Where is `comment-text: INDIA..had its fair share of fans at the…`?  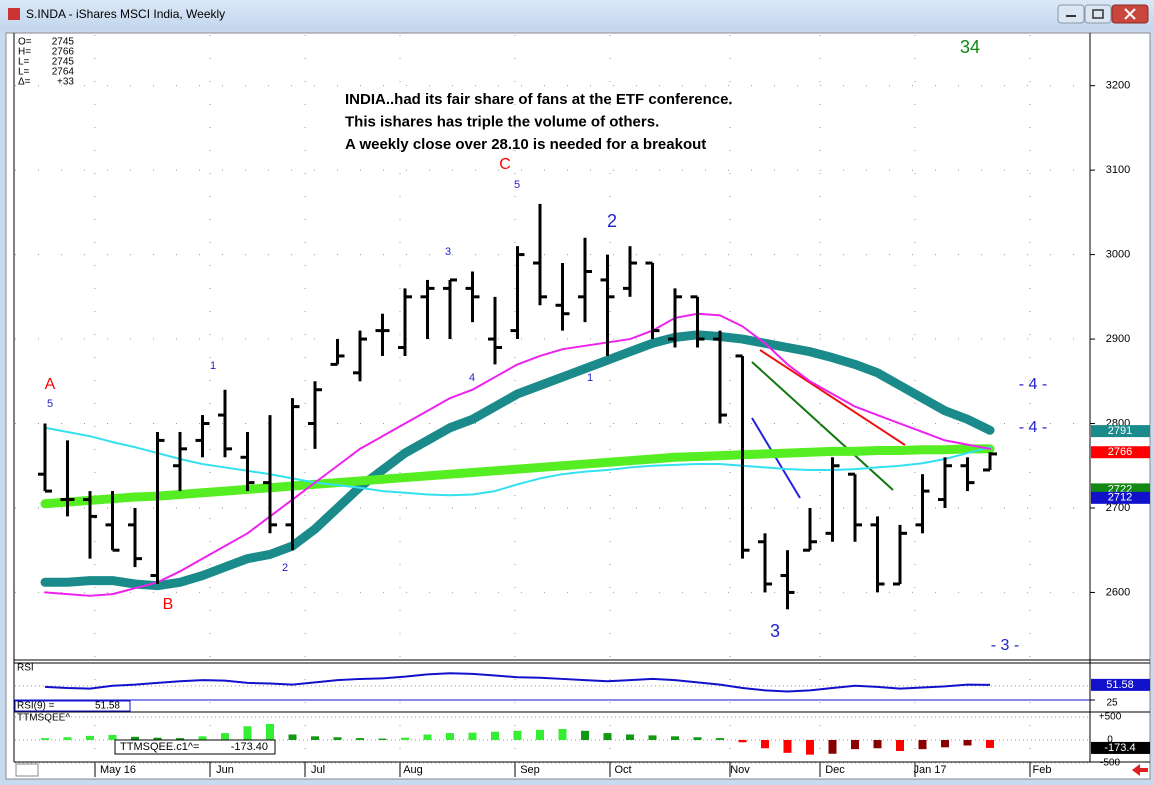
comment-text: INDIA..had its fair share of fans at the… is located at coordinates (539, 99).